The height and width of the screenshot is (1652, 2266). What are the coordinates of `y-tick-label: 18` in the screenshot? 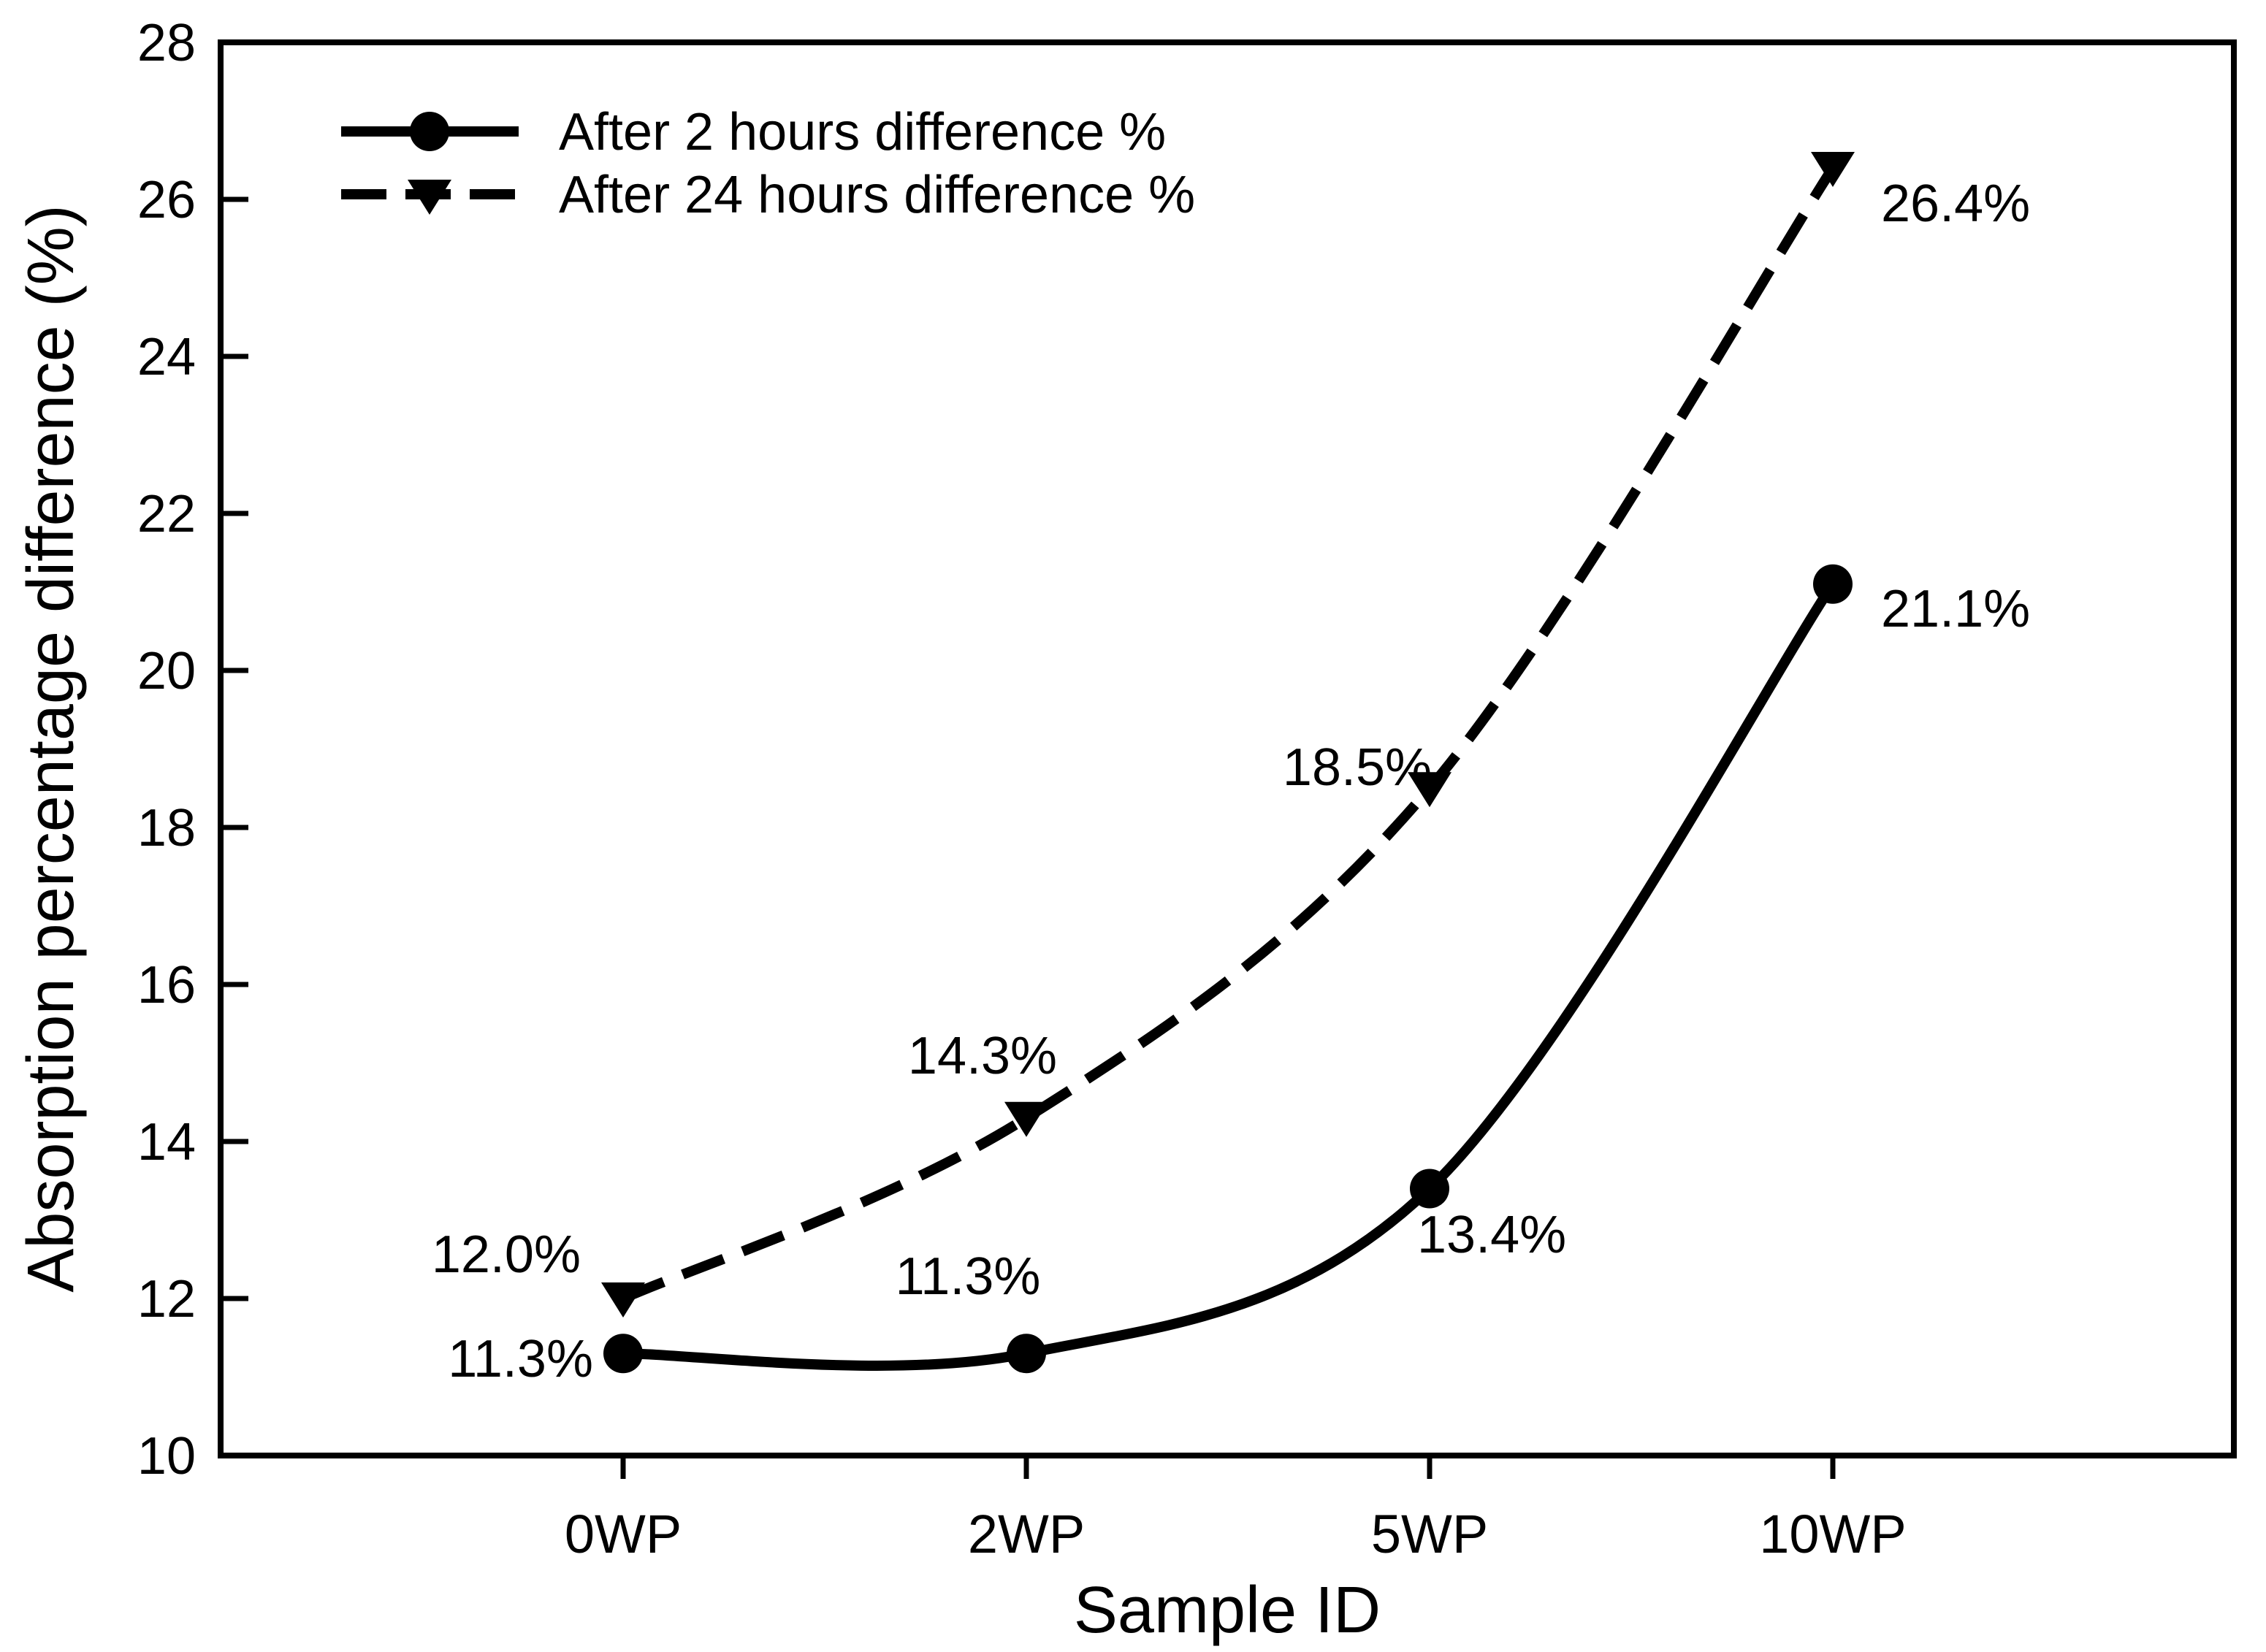 It's located at (167, 828).